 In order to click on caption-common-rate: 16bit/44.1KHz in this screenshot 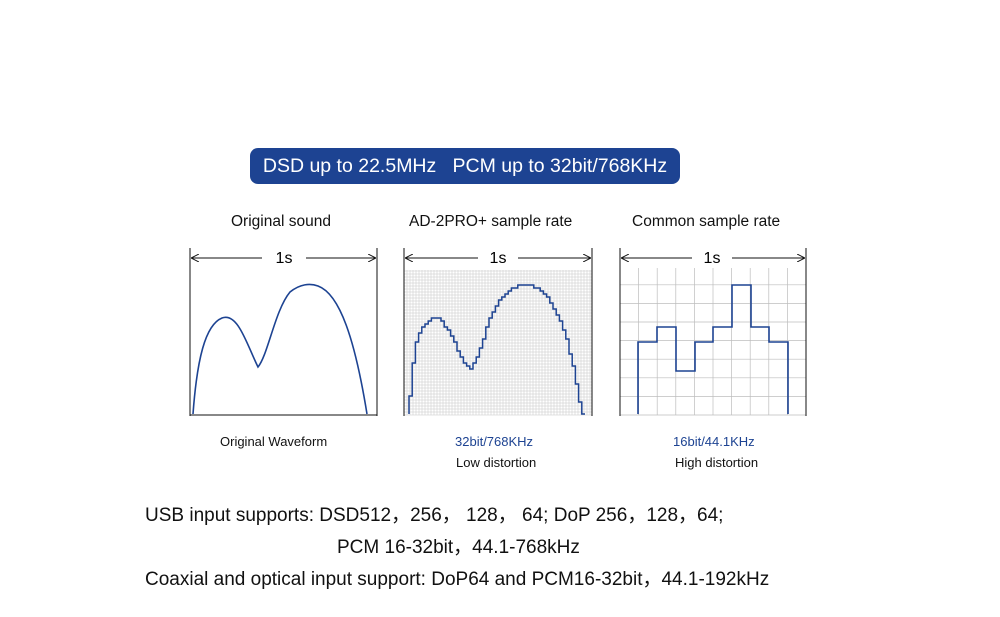, I will do `click(714, 441)`.